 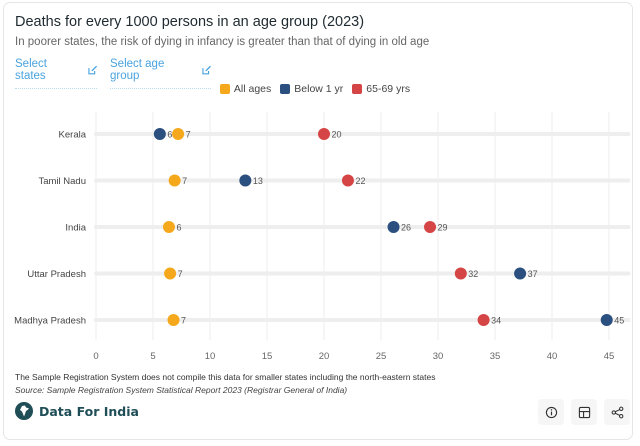 What do you see at coordinates (56, 274) in the screenshot?
I see `category-label: Uttar Pradesh` at bounding box center [56, 274].